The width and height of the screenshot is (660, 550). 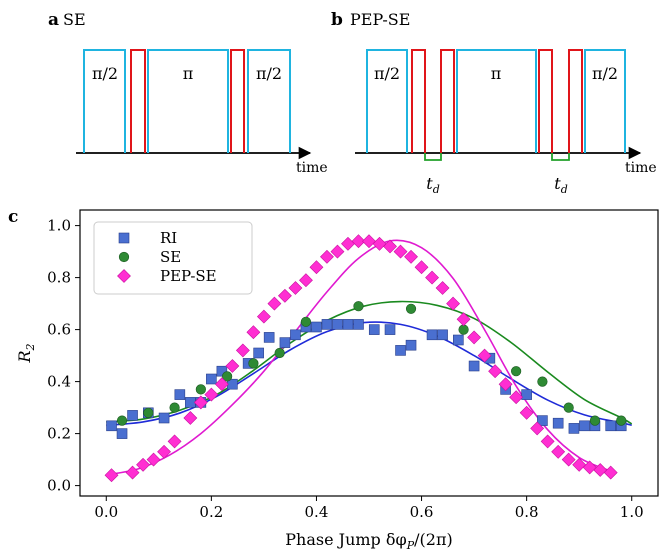 What do you see at coordinates (59, 434) in the screenshot?
I see `y-tick-label: 0.2` at bounding box center [59, 434].